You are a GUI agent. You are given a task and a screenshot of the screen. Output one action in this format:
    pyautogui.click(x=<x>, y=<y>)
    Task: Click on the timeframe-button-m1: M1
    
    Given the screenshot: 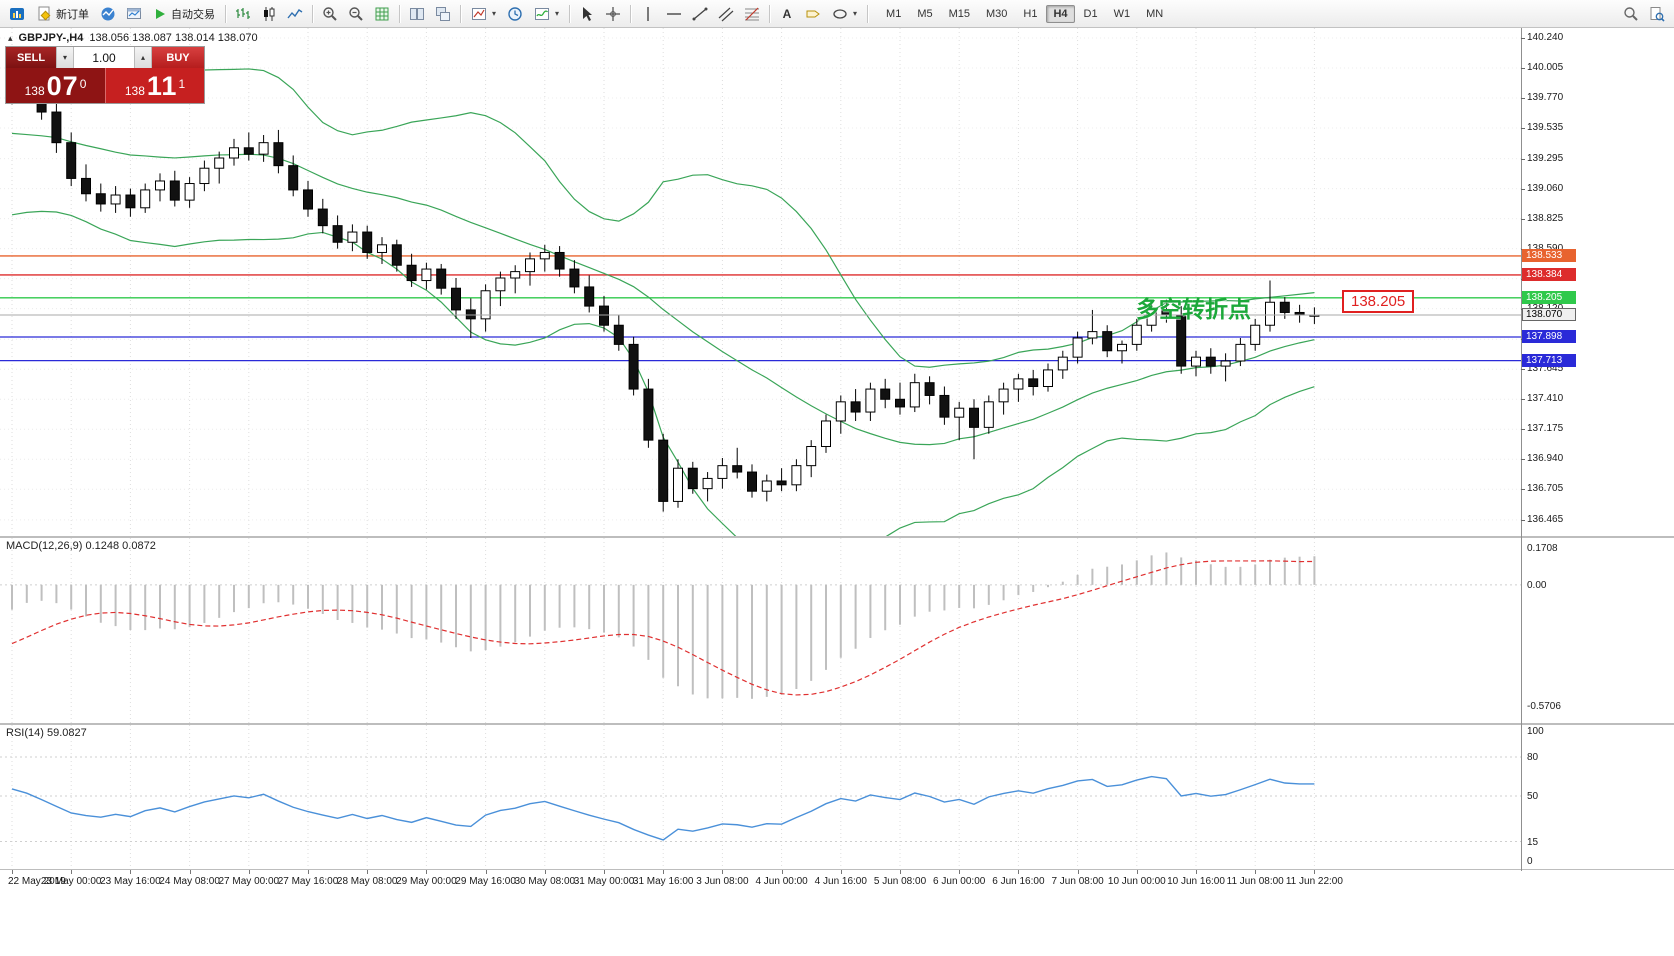 What is the action you would take?
    pyautogui.click(x=894, y=13)
    